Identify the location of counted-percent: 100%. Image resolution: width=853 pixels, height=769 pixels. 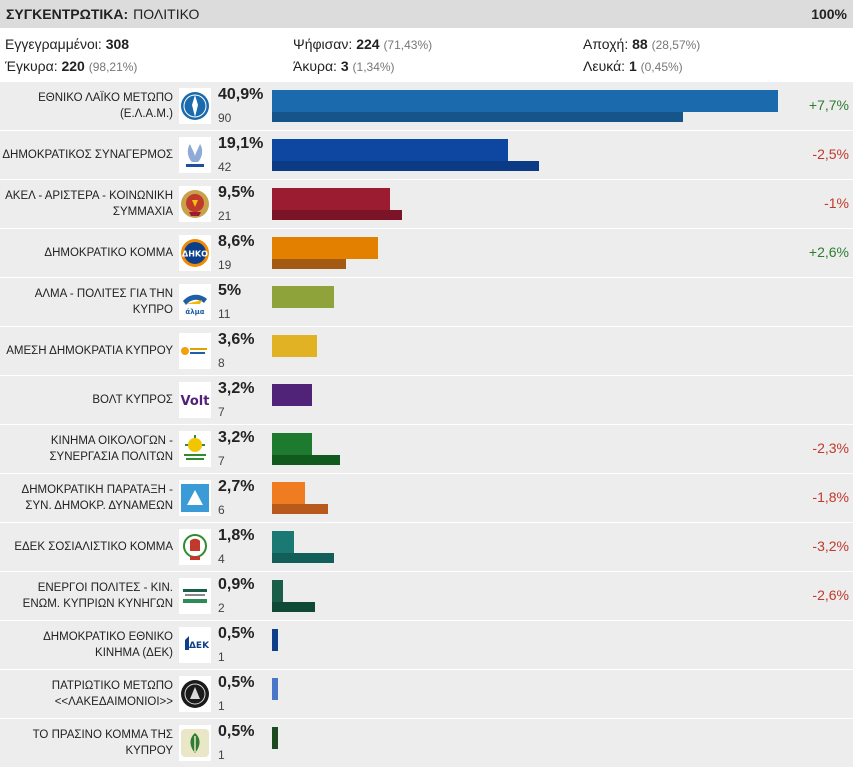
(829, 14).